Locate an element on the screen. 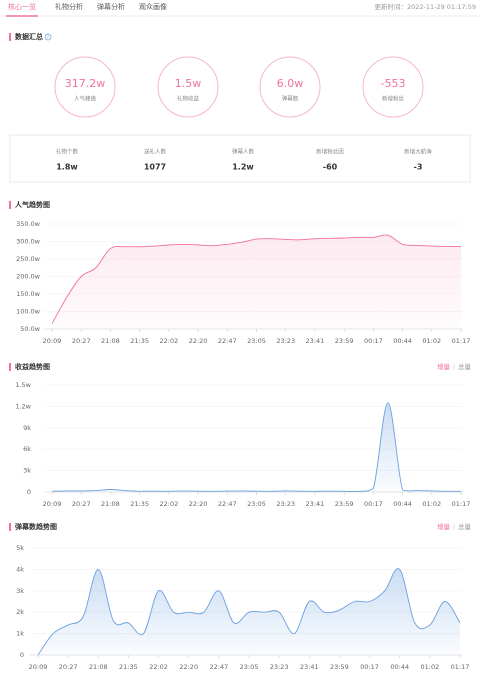 This screenshot has height=681, width=481. tab: 弹幕分析 is located at coordinates (111, 6).